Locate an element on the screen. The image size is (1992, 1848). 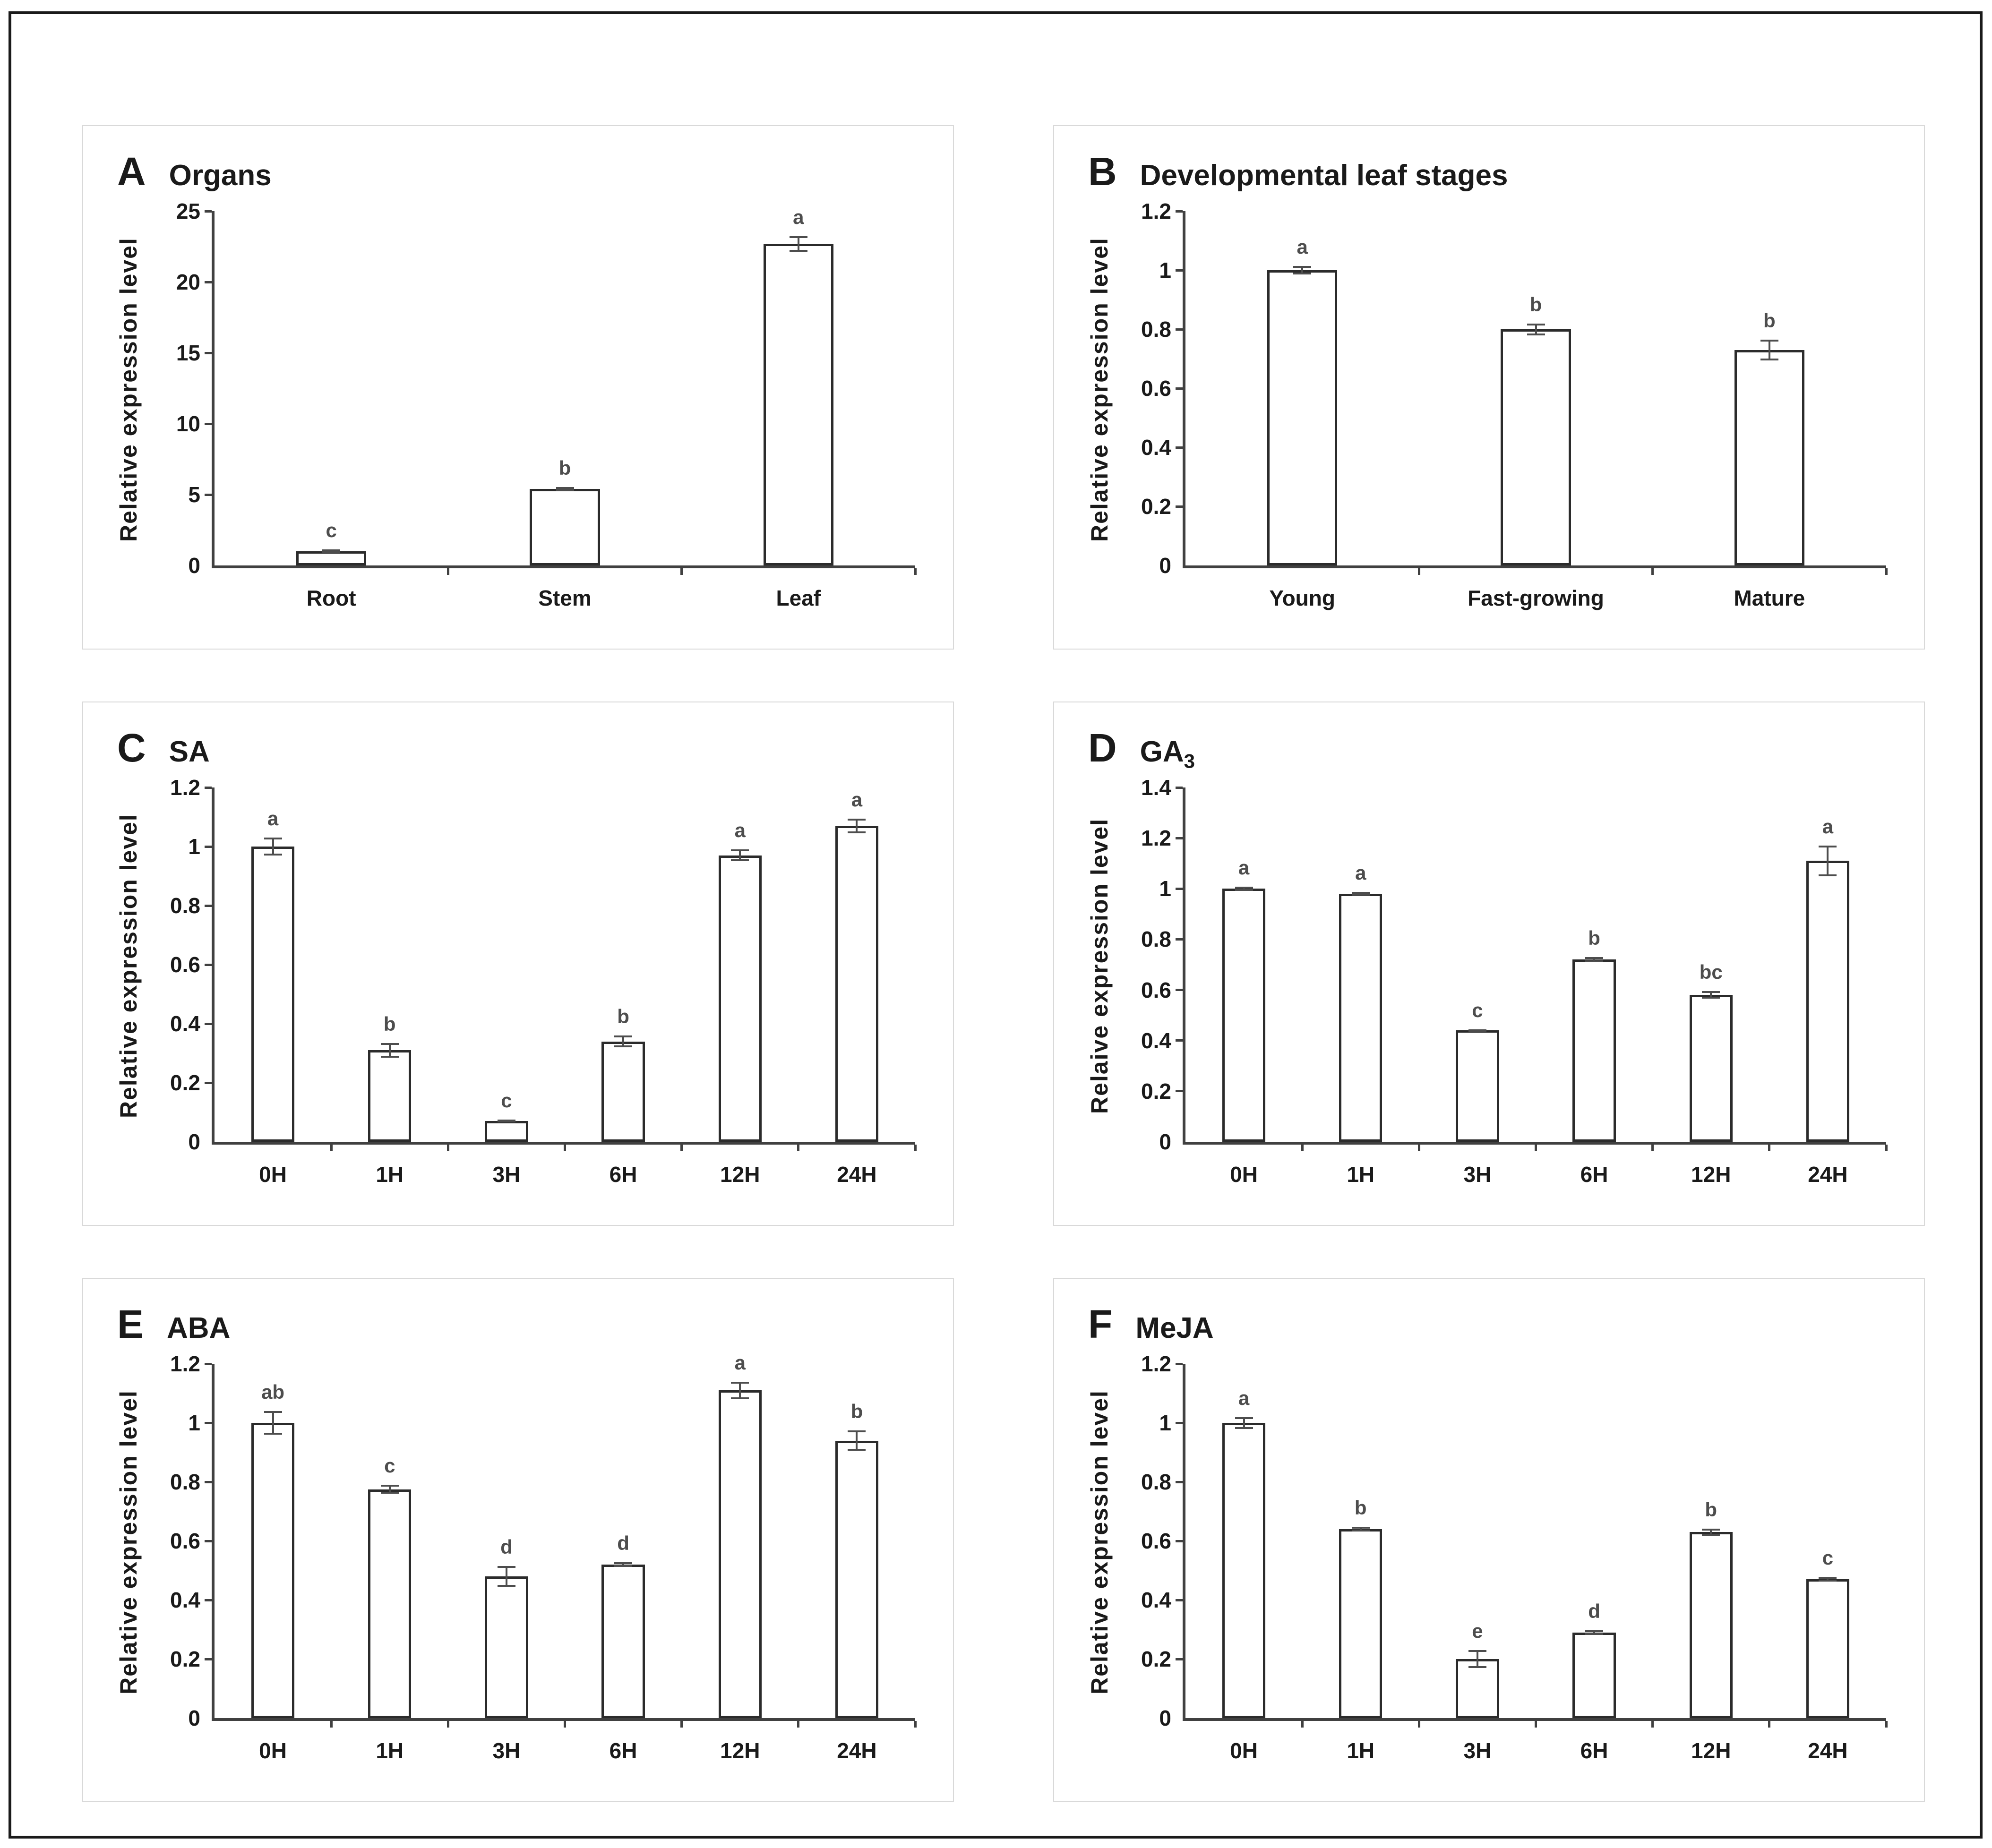
panel-title-text: Developmental leaf stages is located at coordinates (1324, 175).